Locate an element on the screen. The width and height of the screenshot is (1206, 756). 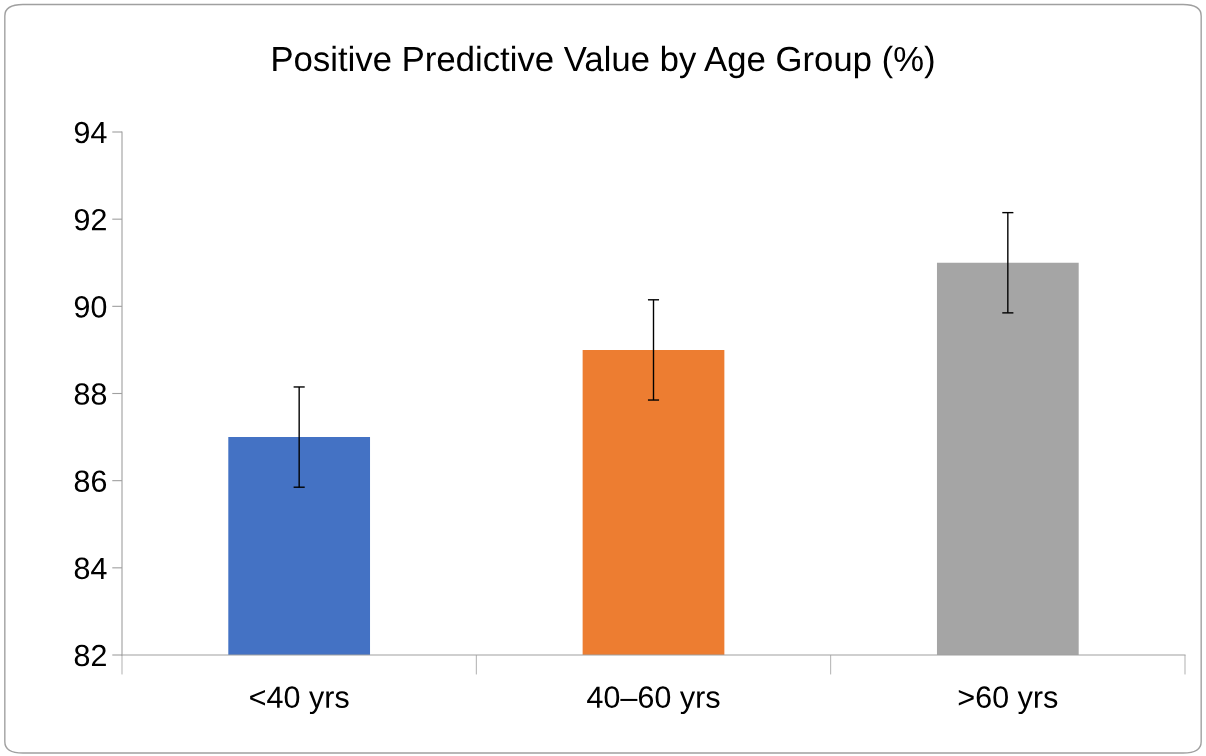
x-tick-label: 40–60 yrs is located at coordinates (653, 700).